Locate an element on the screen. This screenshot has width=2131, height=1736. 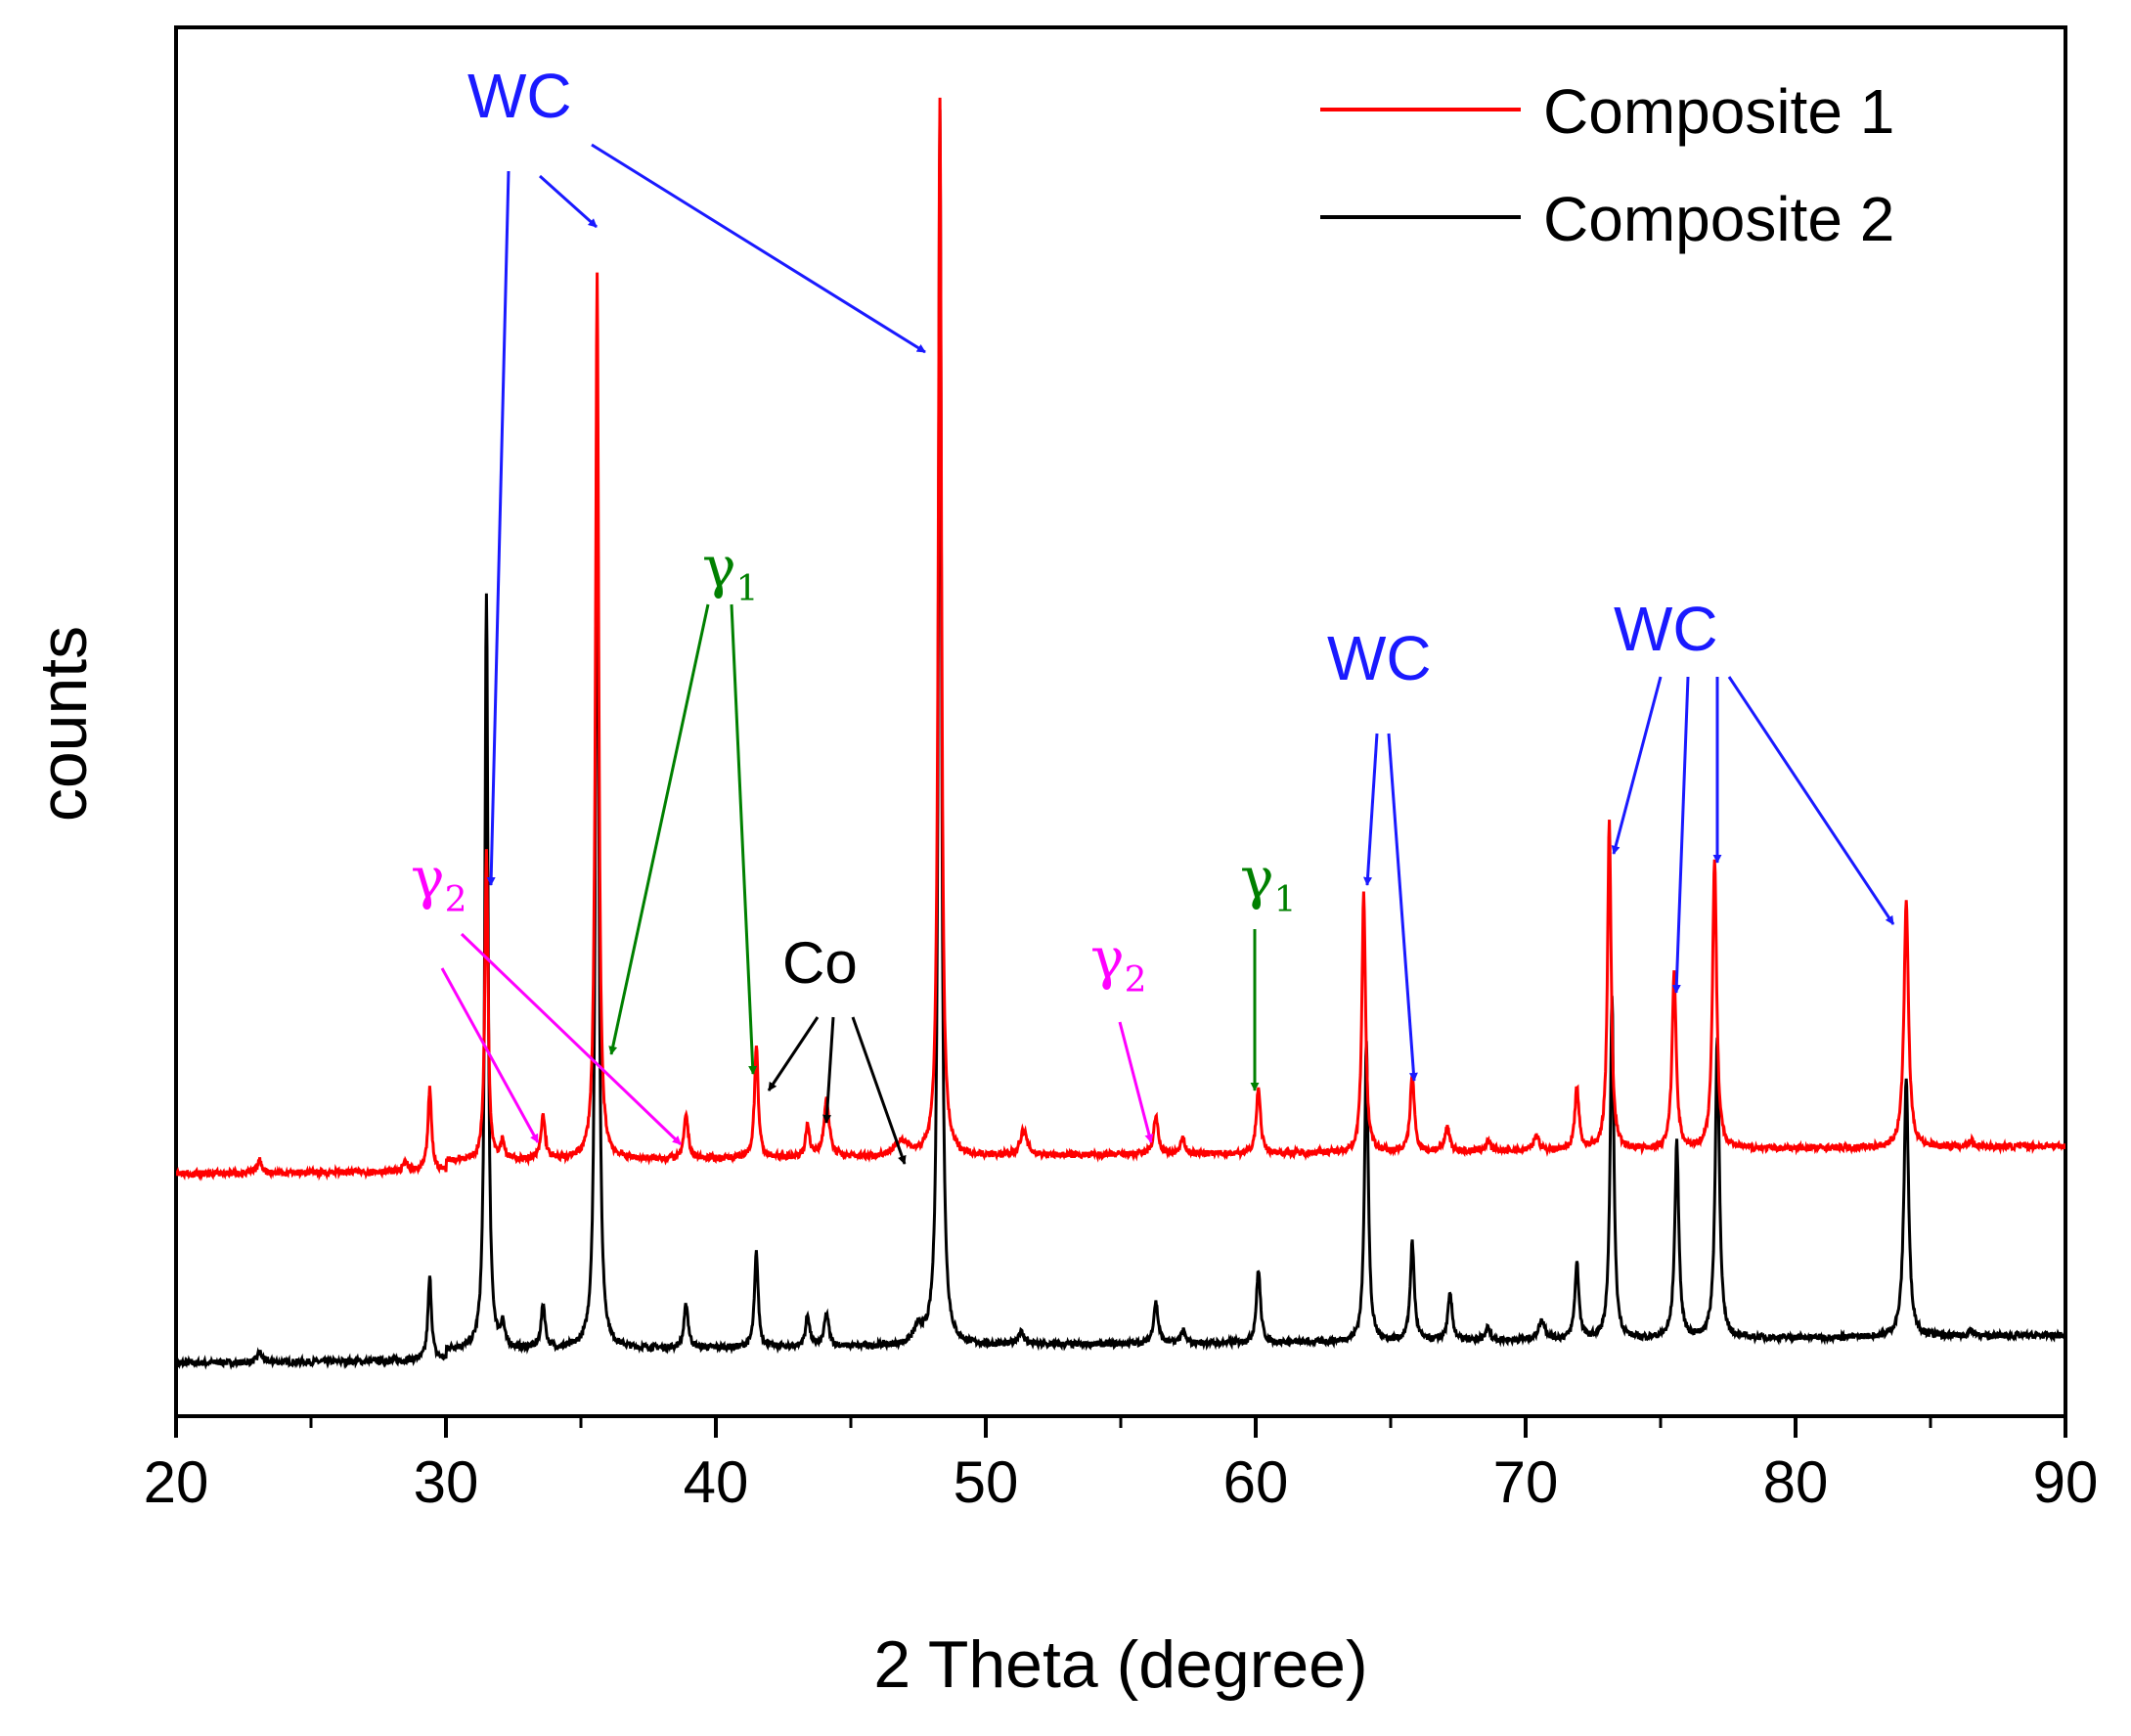
legend: Composite 1 Composite 2 is located at coordinates (1607, 165).